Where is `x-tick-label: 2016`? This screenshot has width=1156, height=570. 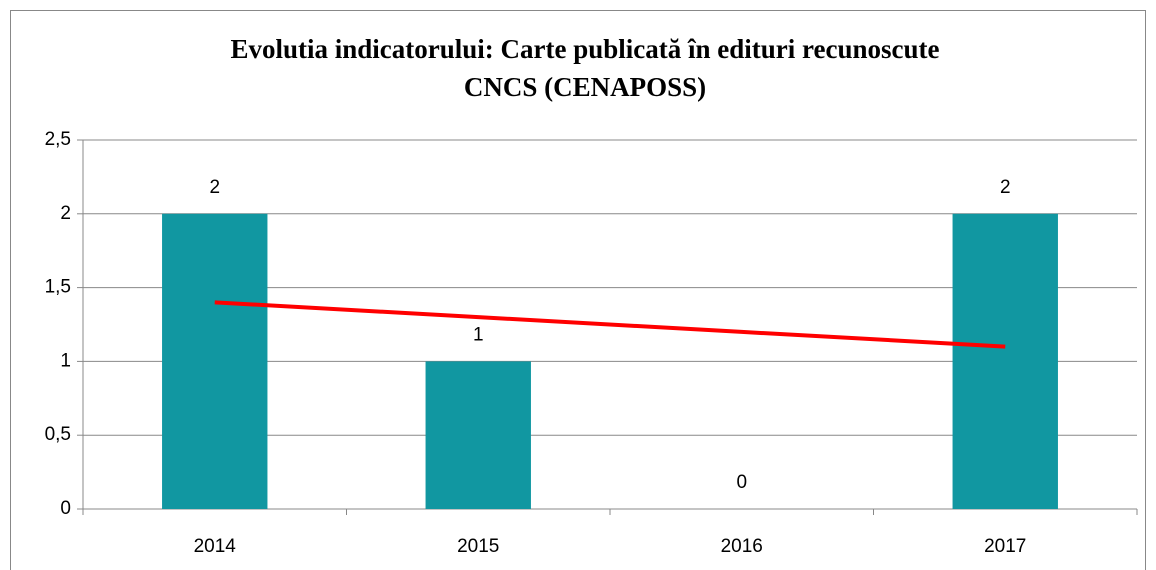
x-tick-label: 2016 is located at coordinates (742, 546).